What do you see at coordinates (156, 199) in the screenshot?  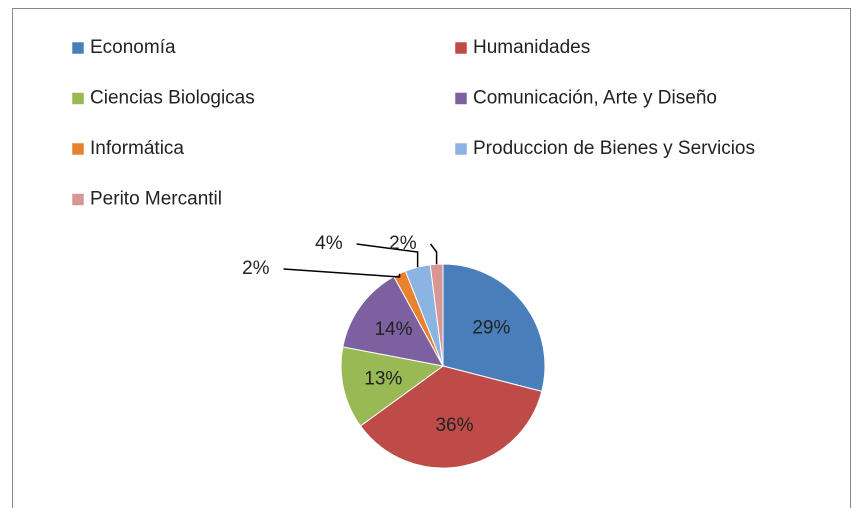 I see `legend-label: Perito Mercantil` at bounding box center [156, 199].